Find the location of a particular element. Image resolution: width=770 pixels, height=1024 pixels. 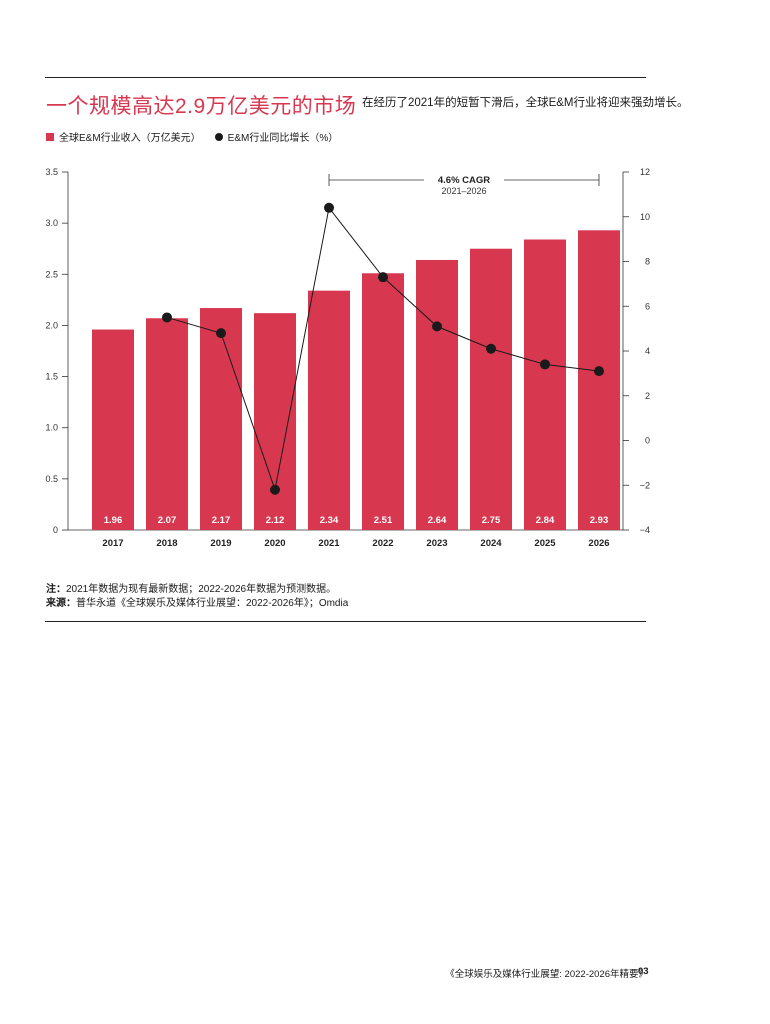

bar-2021 is located at coordinates (329, 410).